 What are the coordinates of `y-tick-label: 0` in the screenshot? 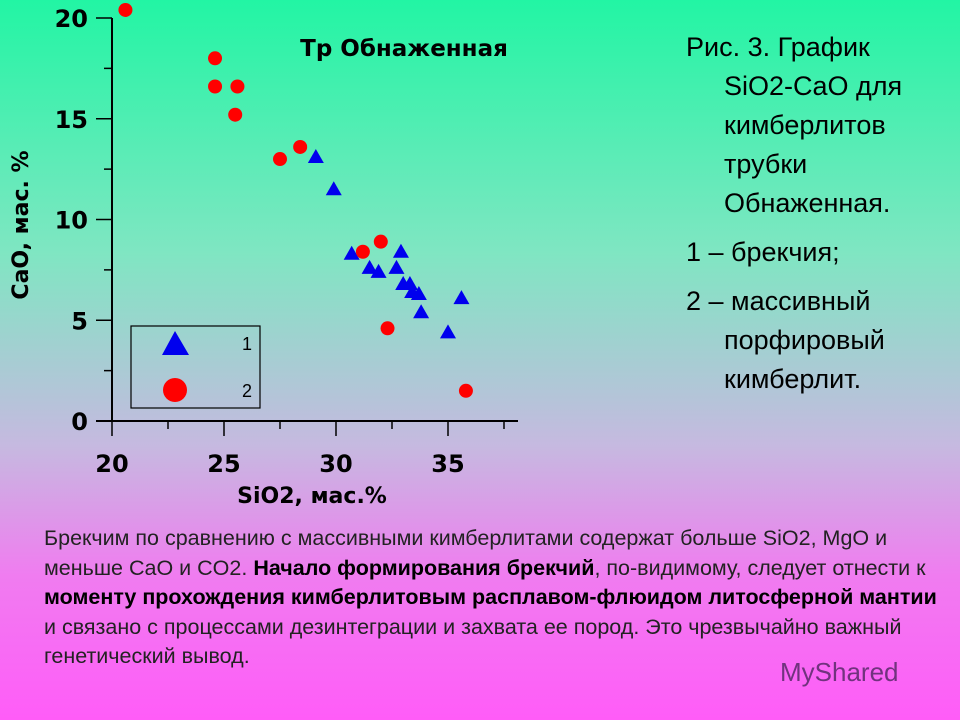 It's located at (79, 422).